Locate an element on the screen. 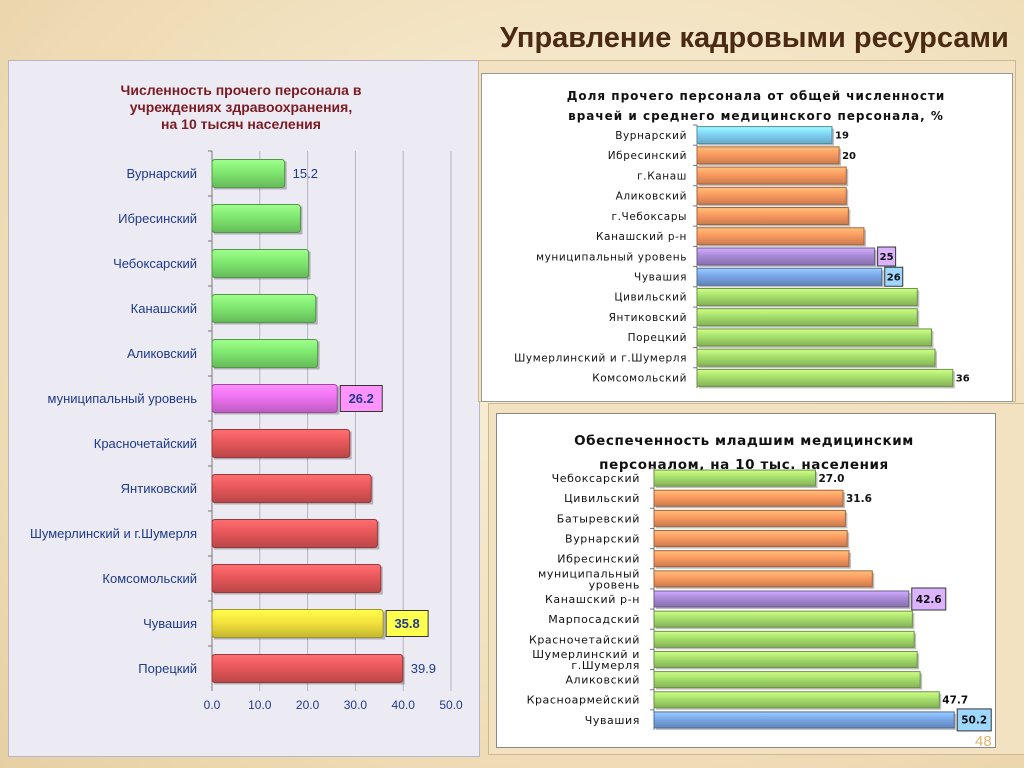 This screenshot has height=768, width=1024. c1-category-label: Вурнарский is located at coordinates (162, 173).